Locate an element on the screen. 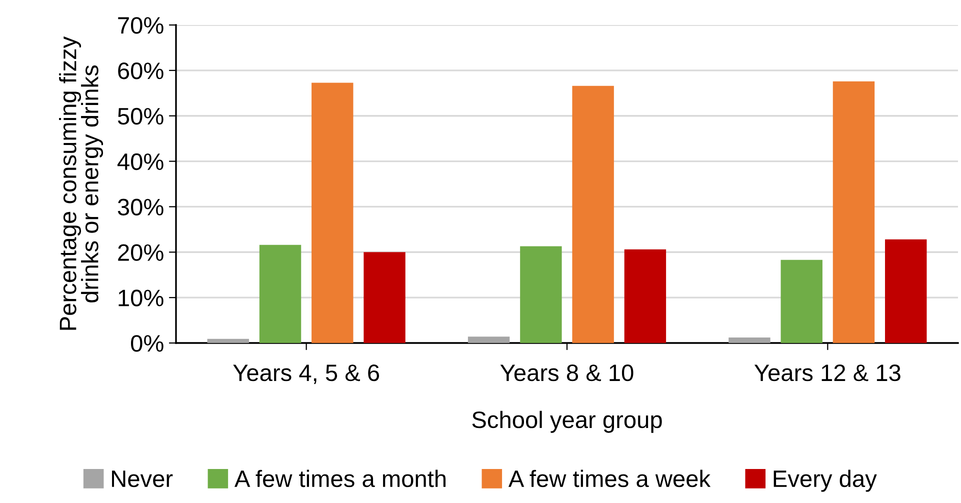  x-axis-title: School year group is located at coordinates (567, 421).